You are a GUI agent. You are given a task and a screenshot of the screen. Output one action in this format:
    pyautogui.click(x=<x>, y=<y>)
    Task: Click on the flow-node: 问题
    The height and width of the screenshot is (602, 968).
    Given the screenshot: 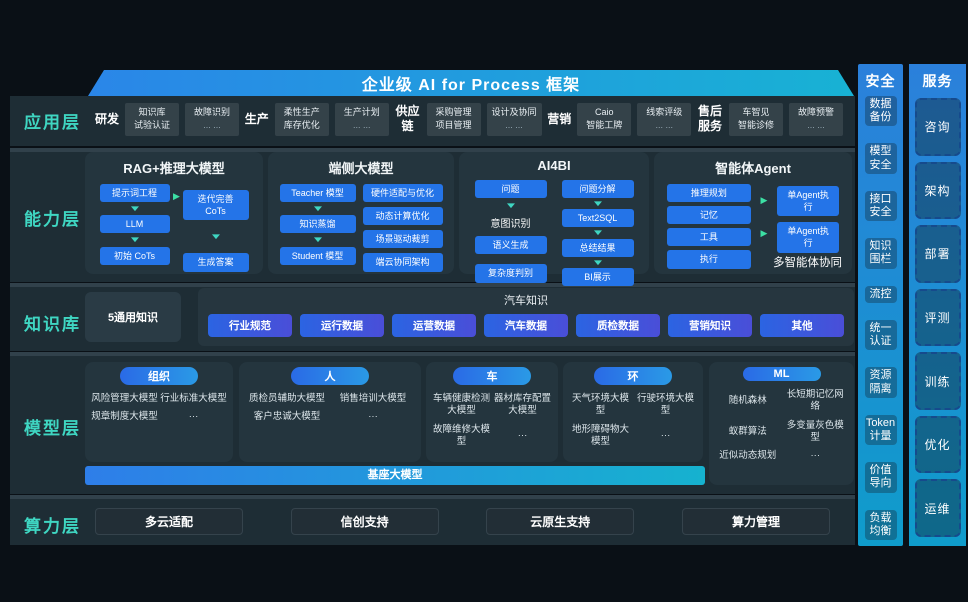 What is the action you would take?
    pyautogui.click(x=510, y=189)
    